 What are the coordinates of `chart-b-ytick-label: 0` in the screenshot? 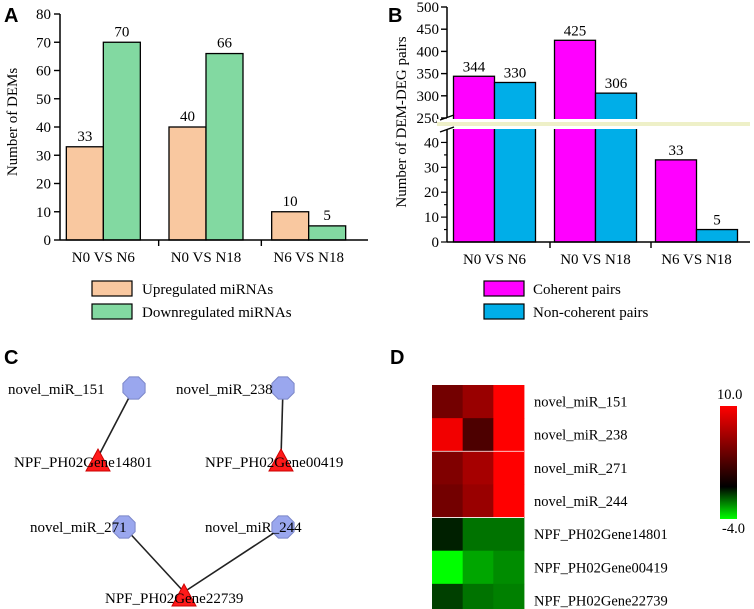 It's located at (436, 243).